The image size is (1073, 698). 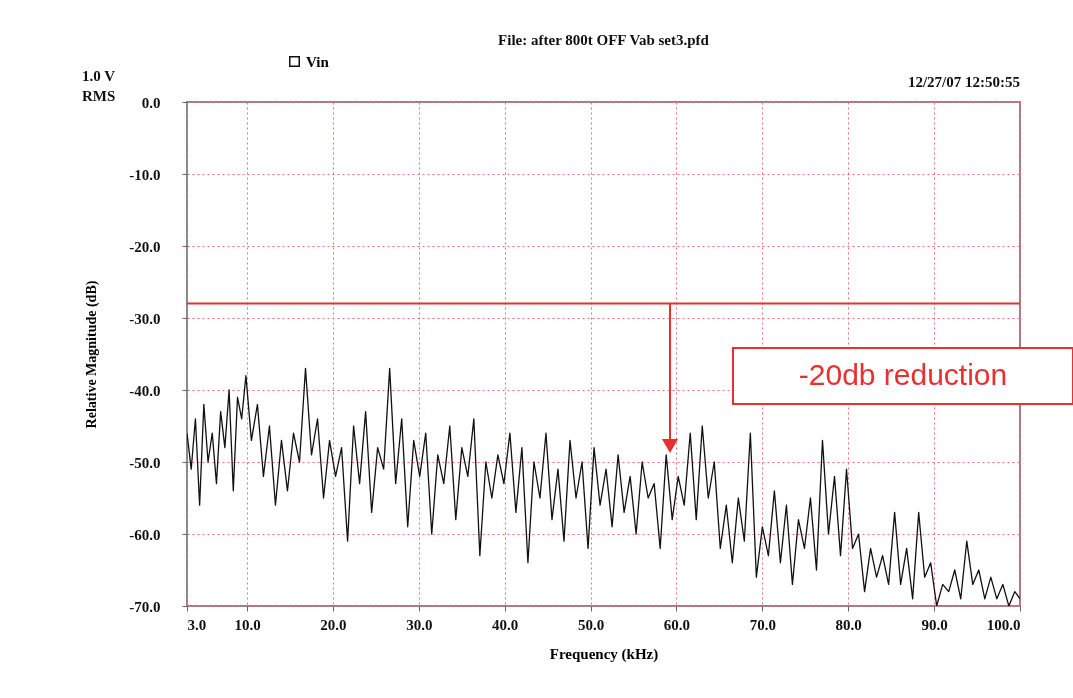 I want to click on x-tick-label: 10.0, so click(x=247, y=624).